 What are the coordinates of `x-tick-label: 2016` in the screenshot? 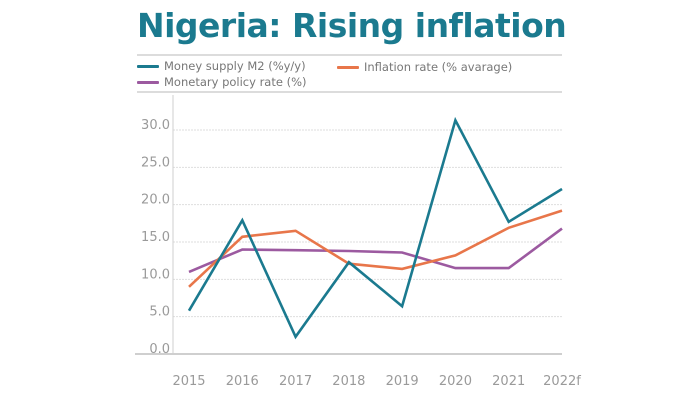 It's located at (242, 381).